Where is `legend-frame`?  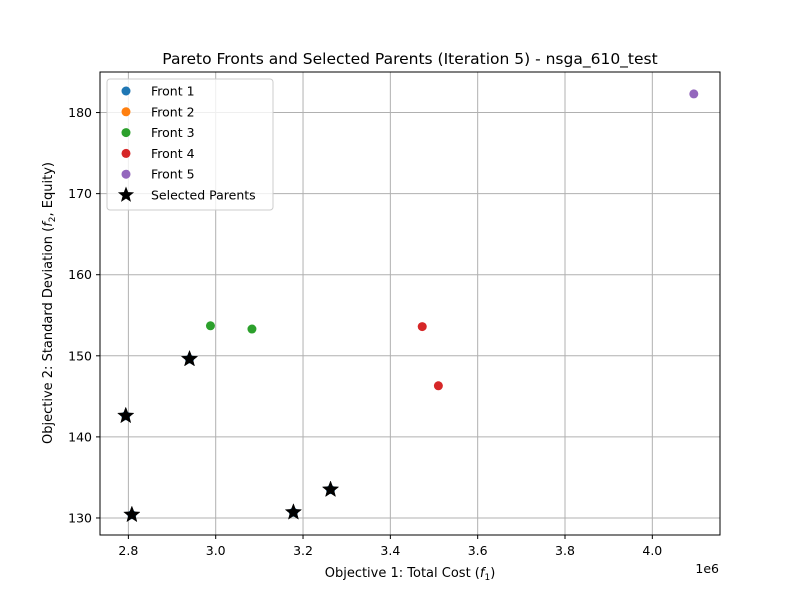
legend-frame is located at coordinates (190, 144).